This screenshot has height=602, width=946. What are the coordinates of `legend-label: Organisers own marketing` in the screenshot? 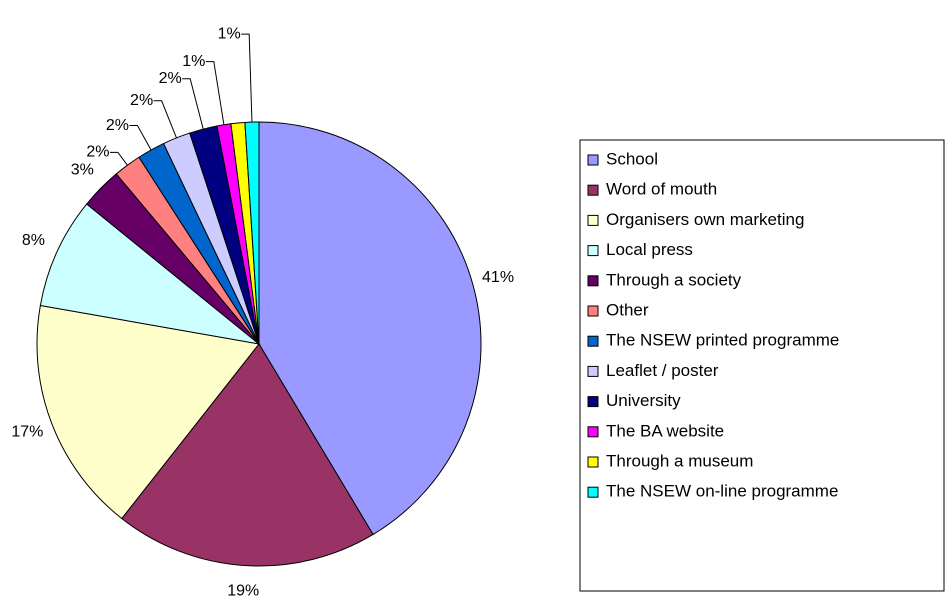 It's located at (705, 219).